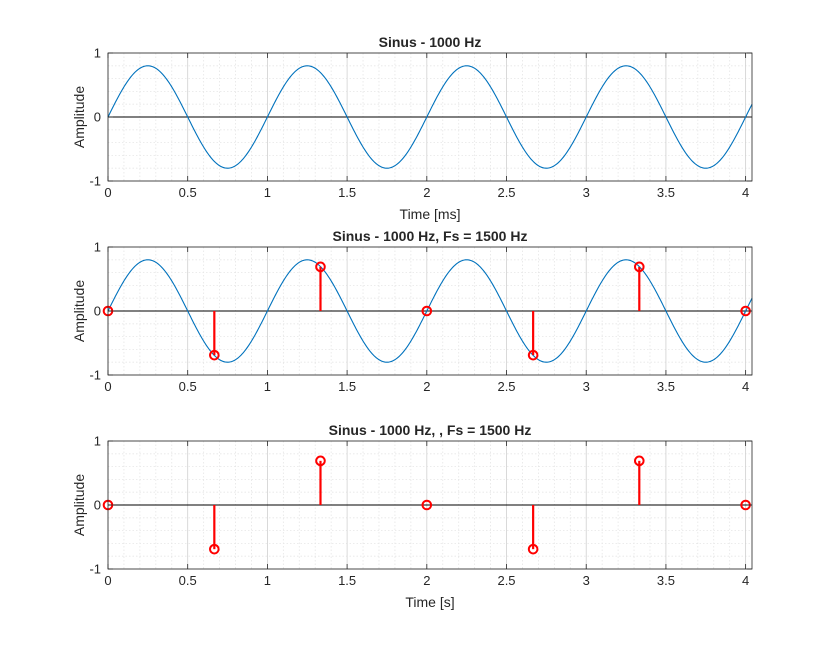  I want to click on subplot-title: Sinus - 1000 Hz, , Fs = 1500 Hz, so click(430, 430).